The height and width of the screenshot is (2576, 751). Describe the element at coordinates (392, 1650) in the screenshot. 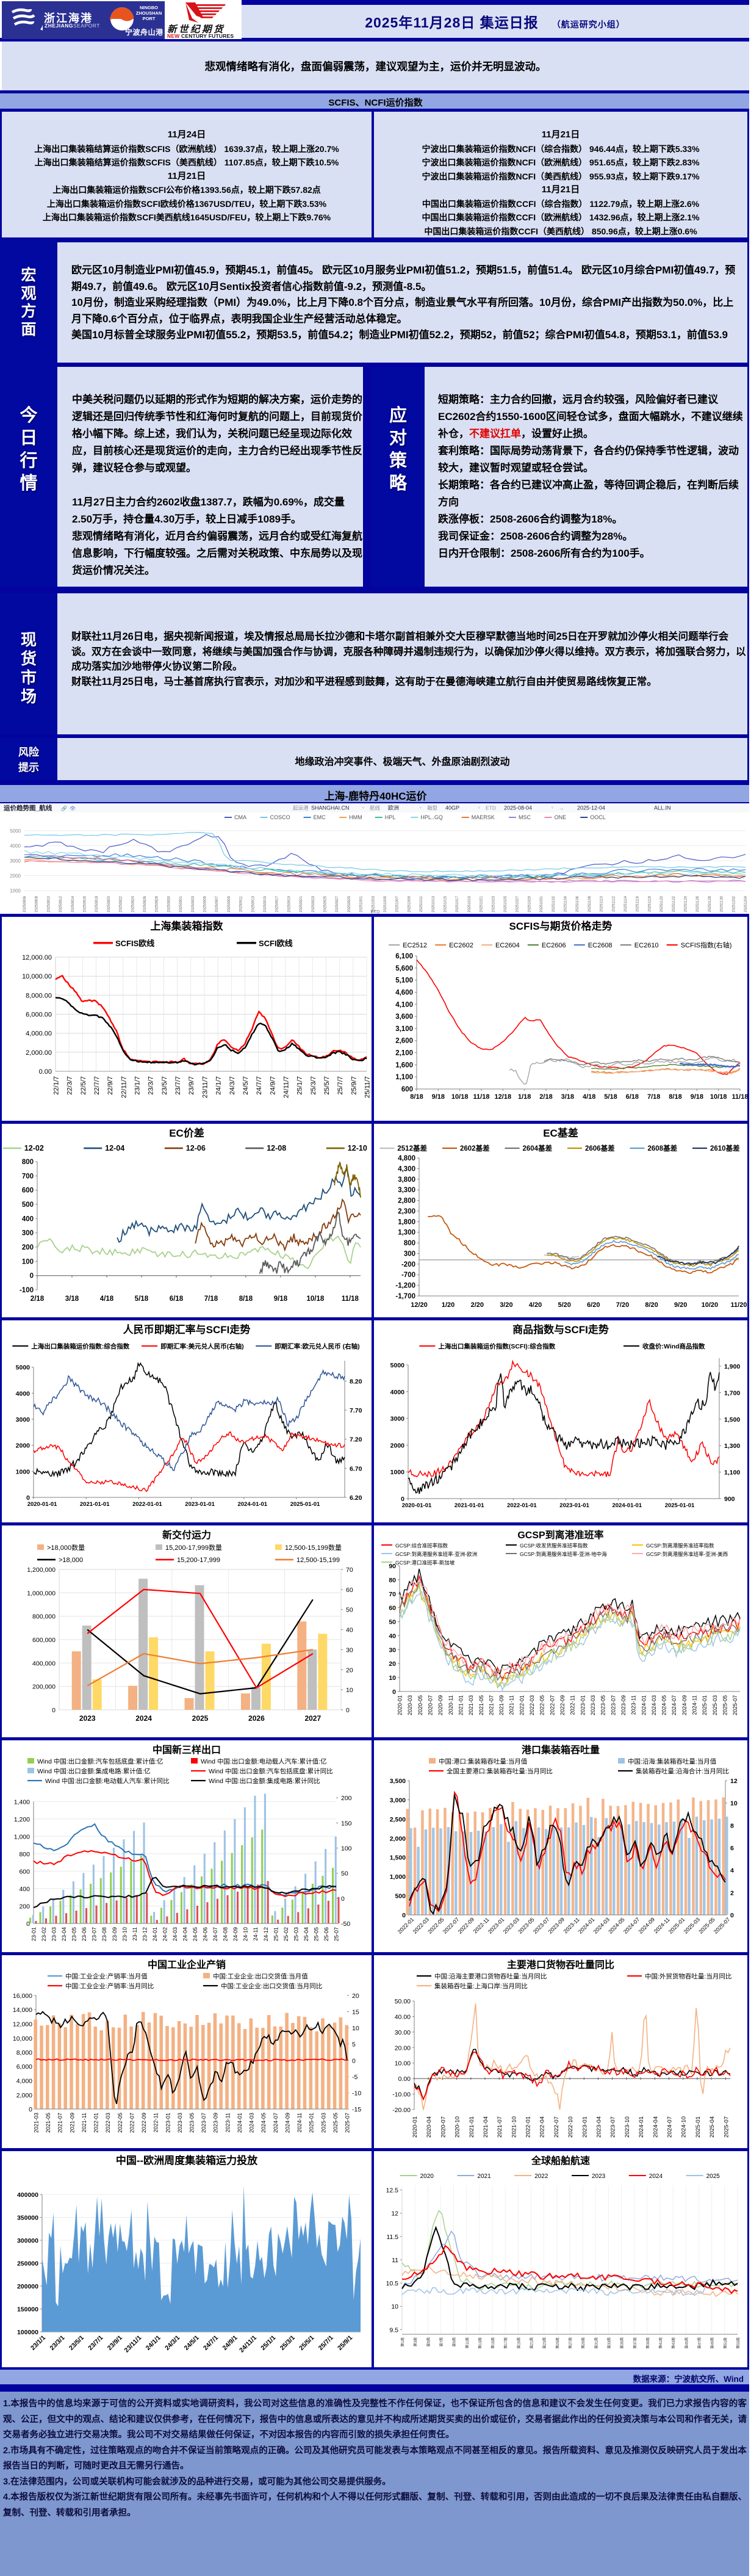

I see `svg-text: 30` at that location.